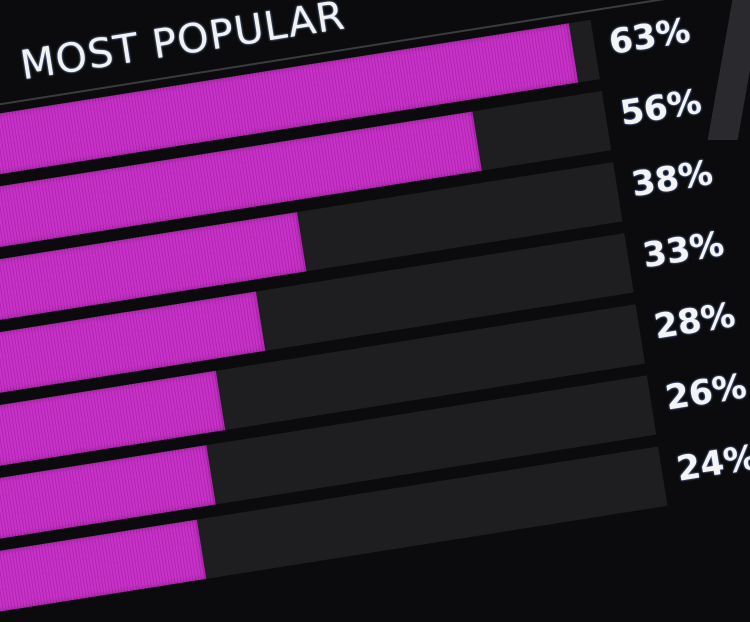 This screenshot has height=622, width=750. Describe the element at coordinates (672, 179) in the screenshot. I see `value-label: 38%` at that location.